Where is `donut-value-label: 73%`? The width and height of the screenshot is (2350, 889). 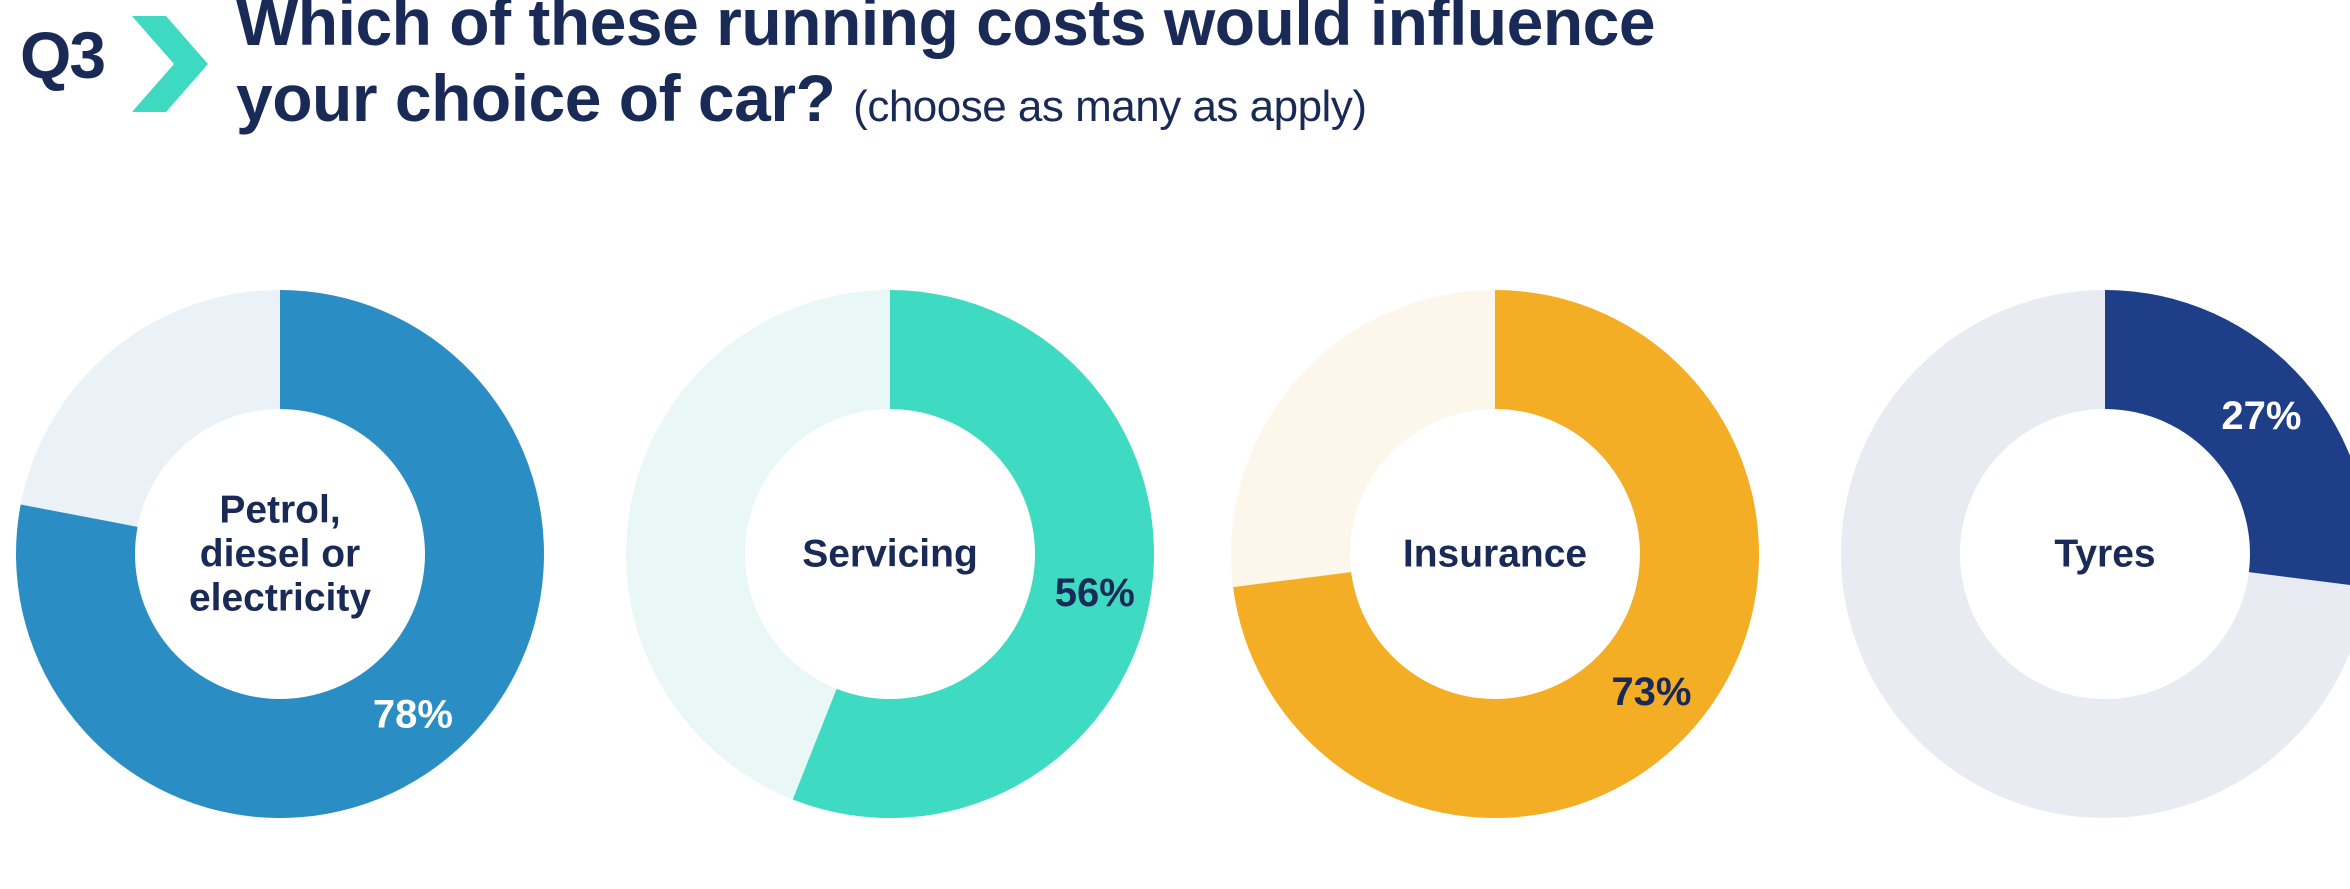 donut-value-label: 73% is located at coordinates (1651, 692).